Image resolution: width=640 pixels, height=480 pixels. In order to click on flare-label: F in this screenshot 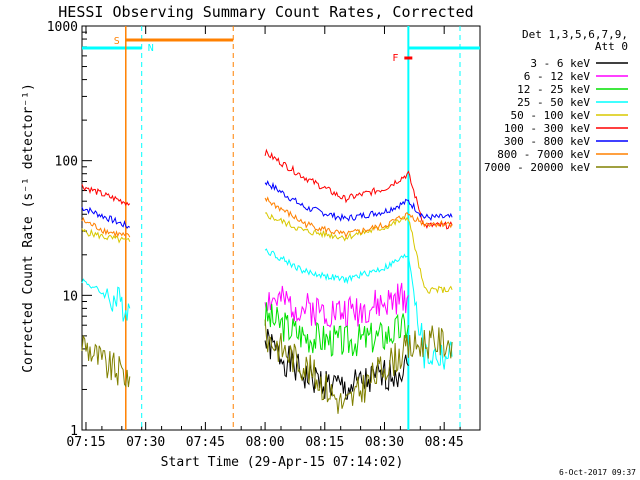, I will do `click(395, 58)`.